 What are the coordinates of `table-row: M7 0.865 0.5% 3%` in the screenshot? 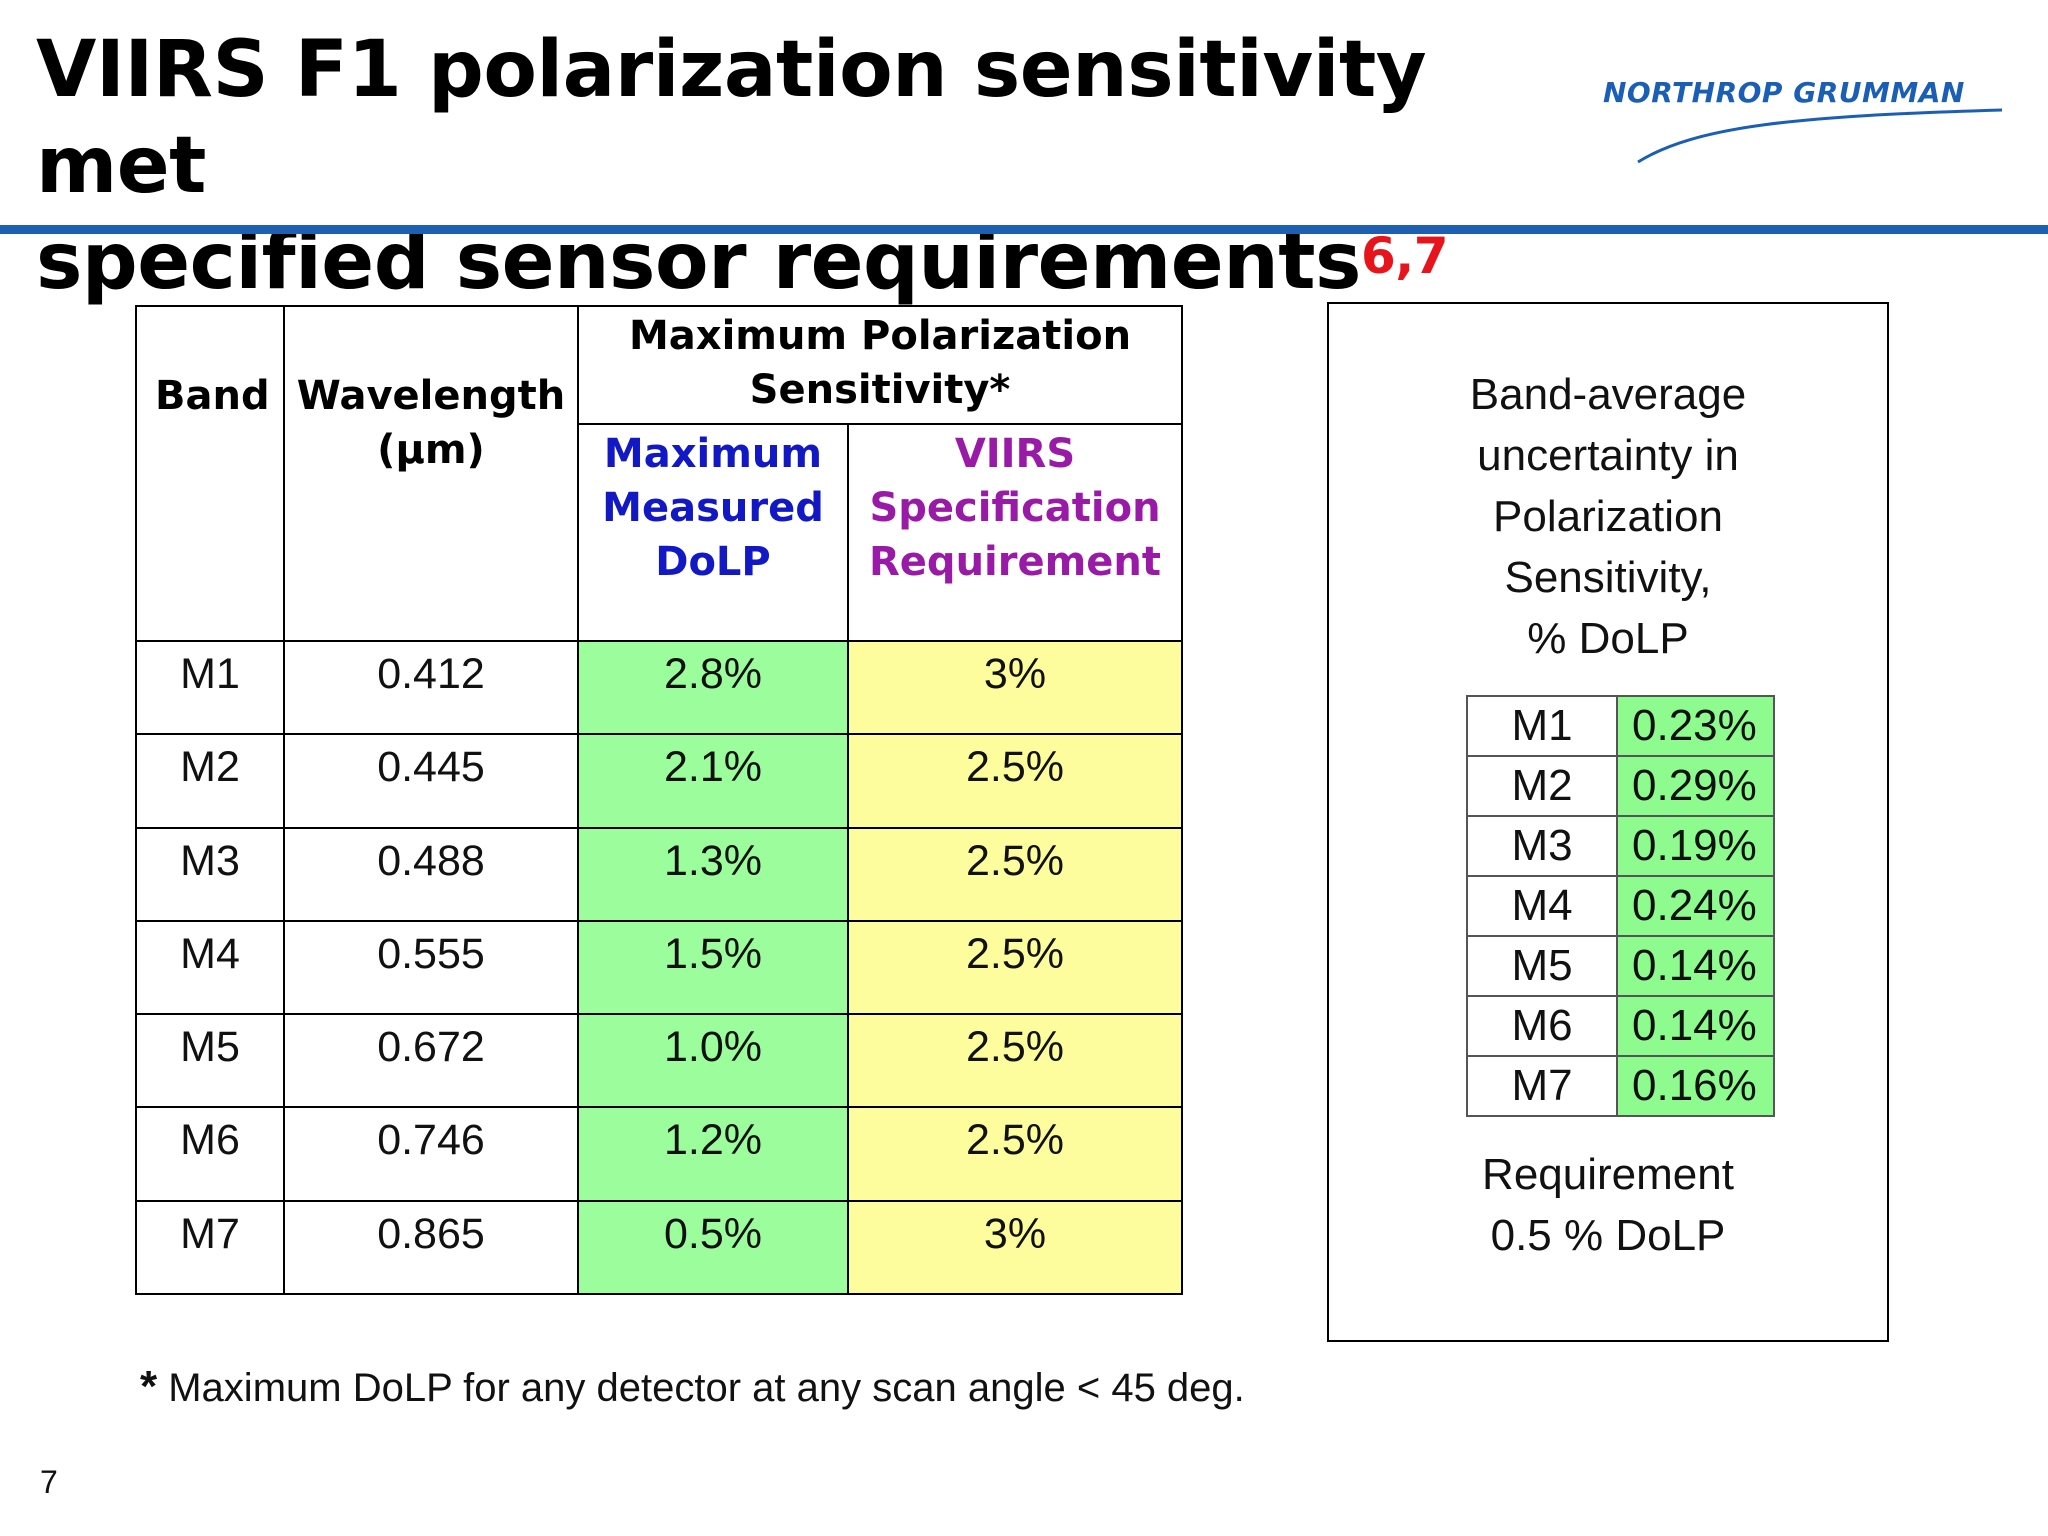 It's located at (659, 1247).